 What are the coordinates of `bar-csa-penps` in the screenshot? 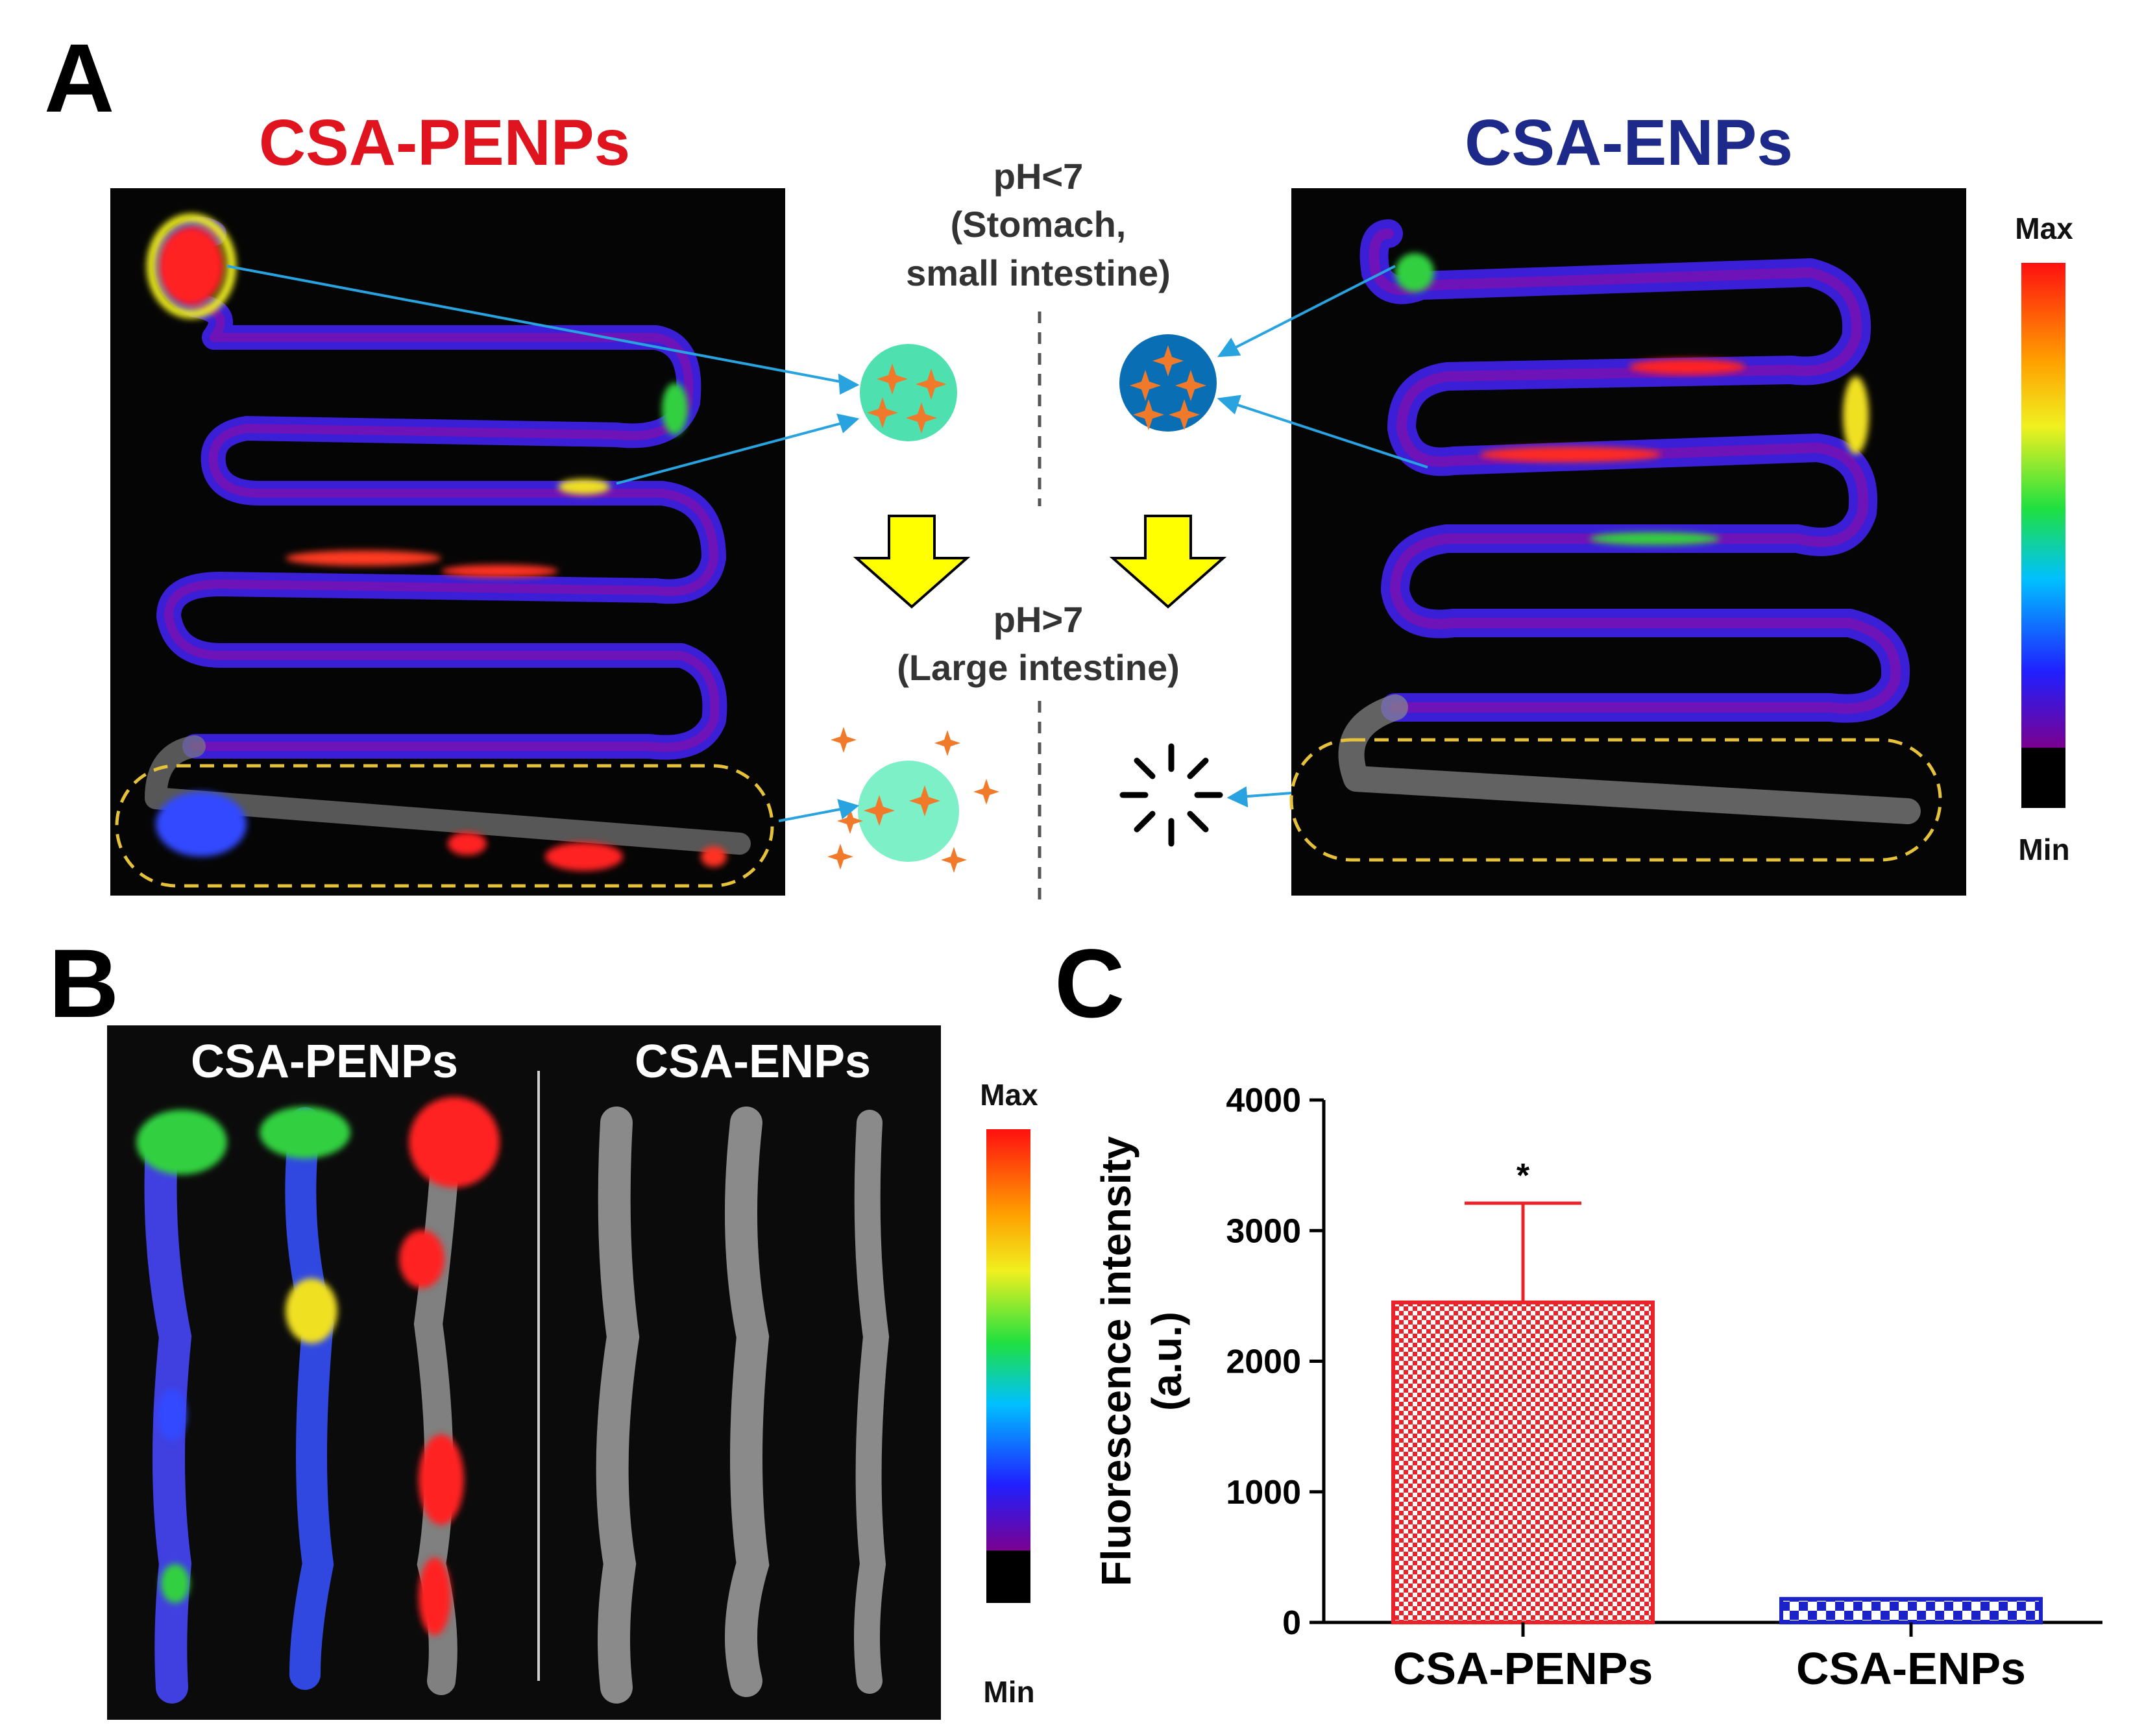 It's located at (1523, 1462).